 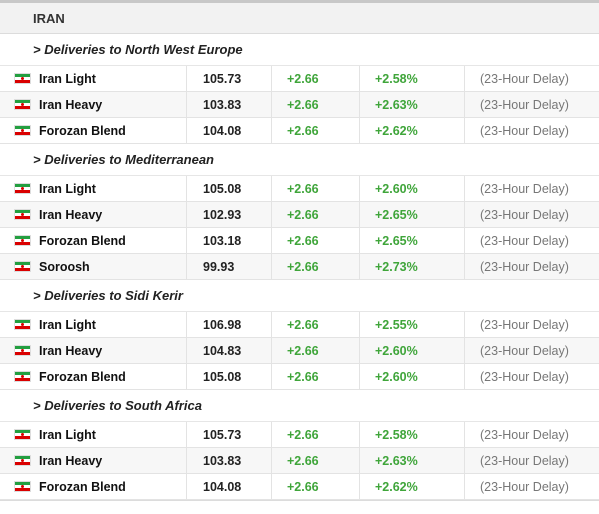 I want to click on table-row: Soroosh 99.93 +2.66 +2.73% (23-Hour Delay), so click(x=299, y=267).